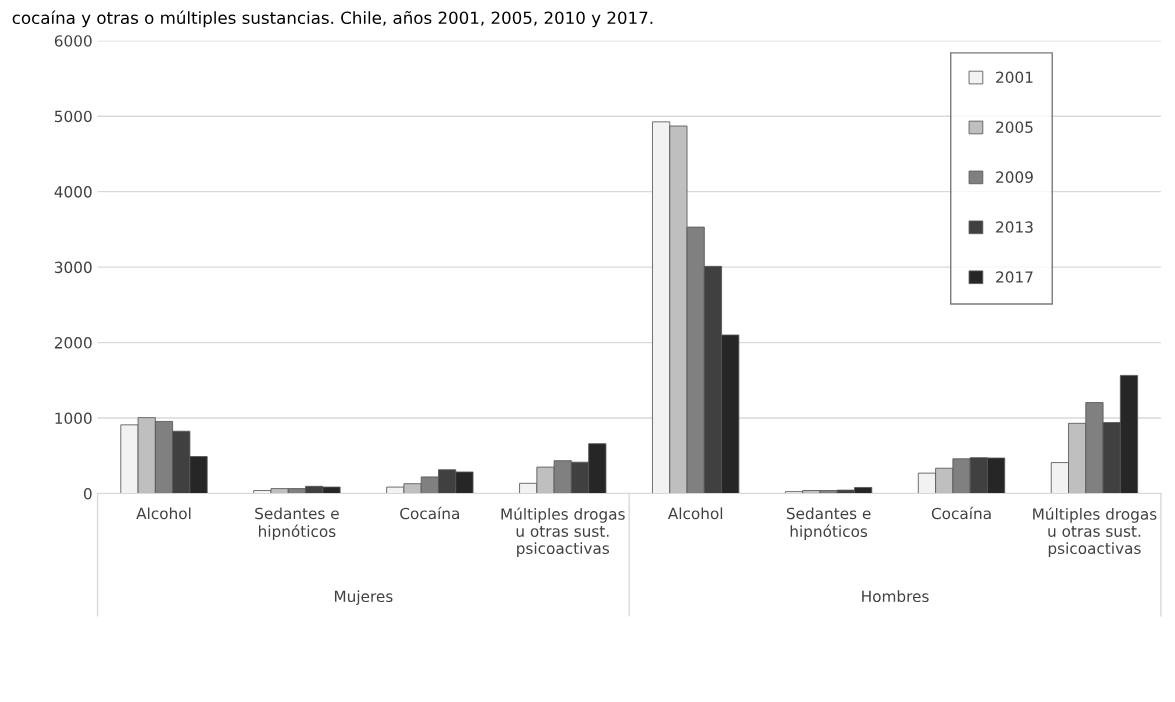 The width and height of the screenshot is (1175, 702). What do you see at coordinates (1014, 177) in the screenshot?
I see `legend-label: 2009` at bounding box center [1014, 177].